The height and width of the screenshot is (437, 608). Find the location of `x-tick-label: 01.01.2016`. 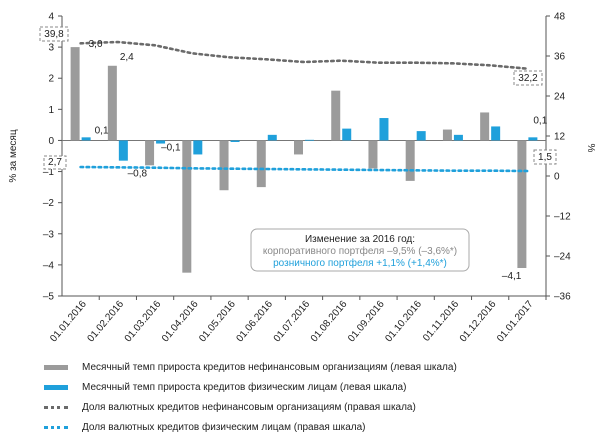

x-tick-label: 01.01.2016 is located at coordinates (68, 322).